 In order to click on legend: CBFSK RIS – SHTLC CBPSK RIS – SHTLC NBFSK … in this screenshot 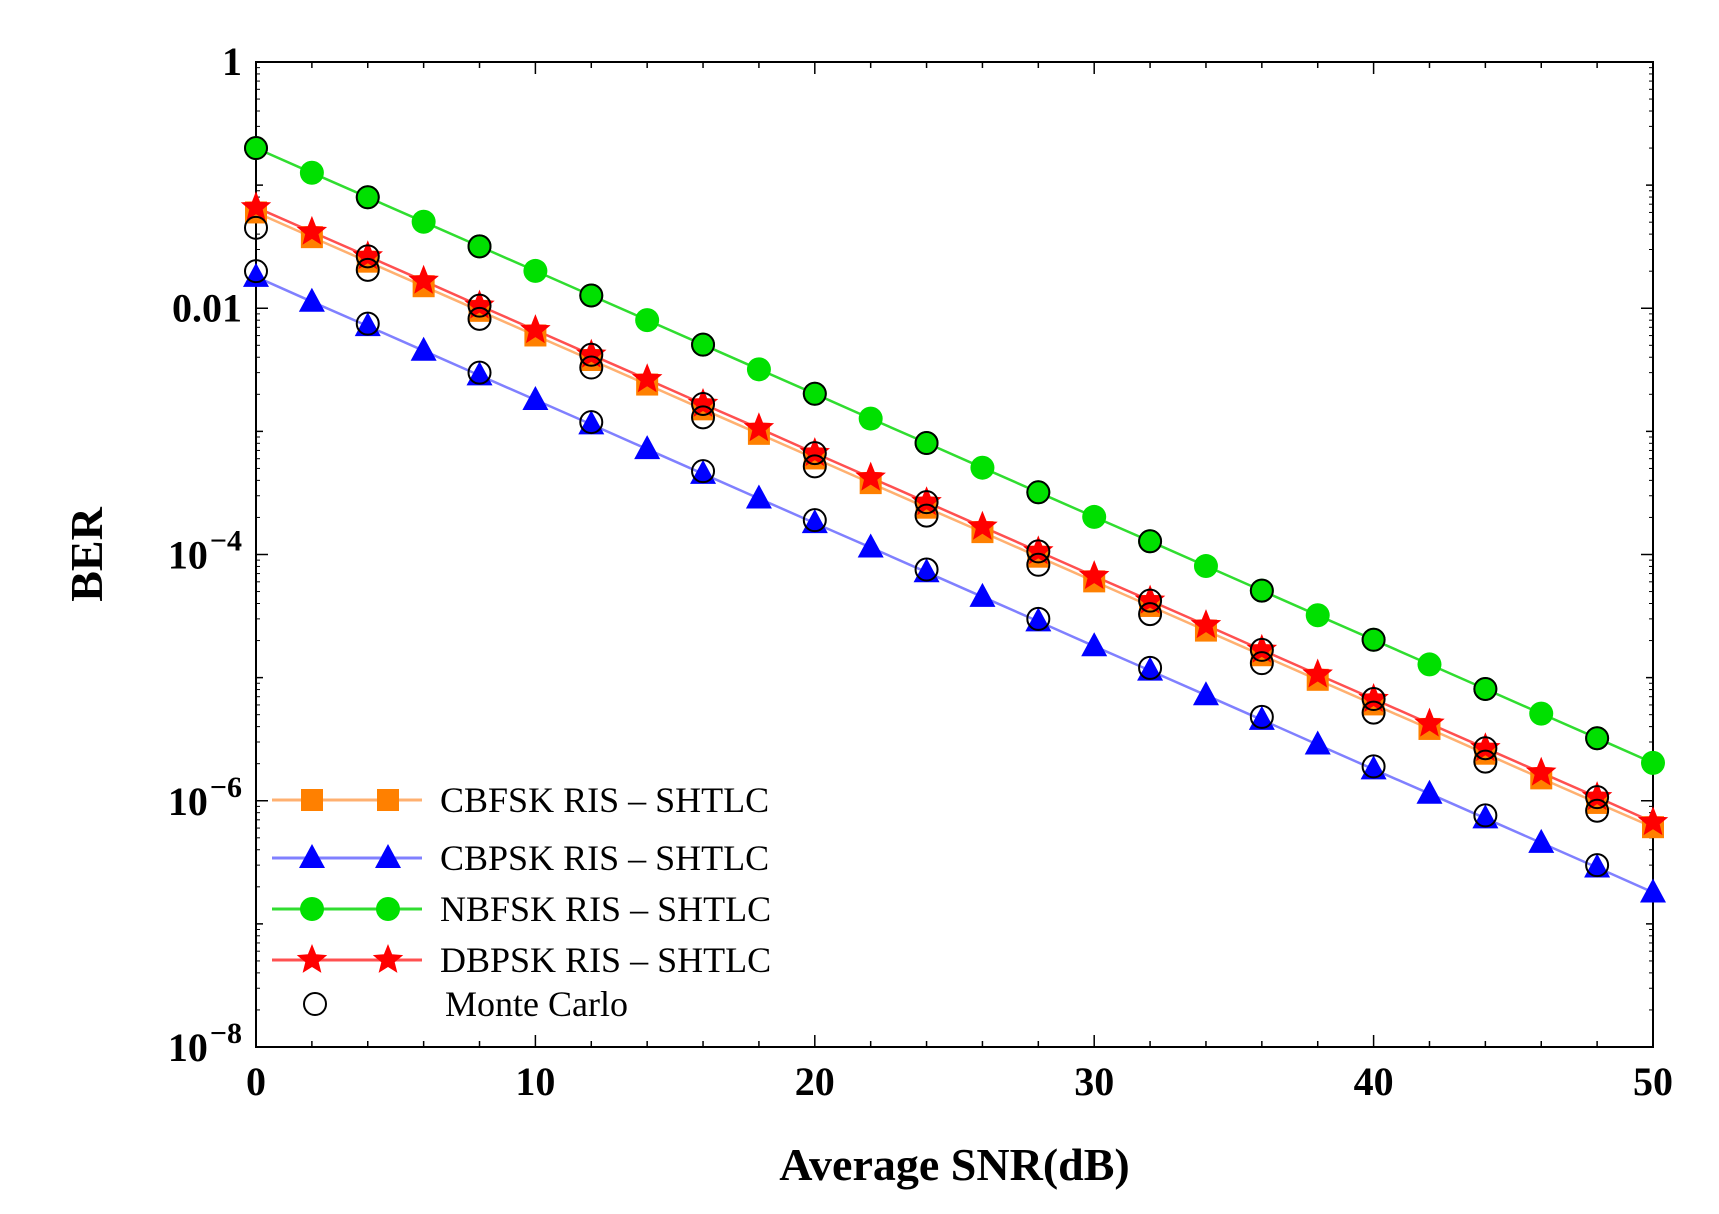, I will do `click(521, 902)`.